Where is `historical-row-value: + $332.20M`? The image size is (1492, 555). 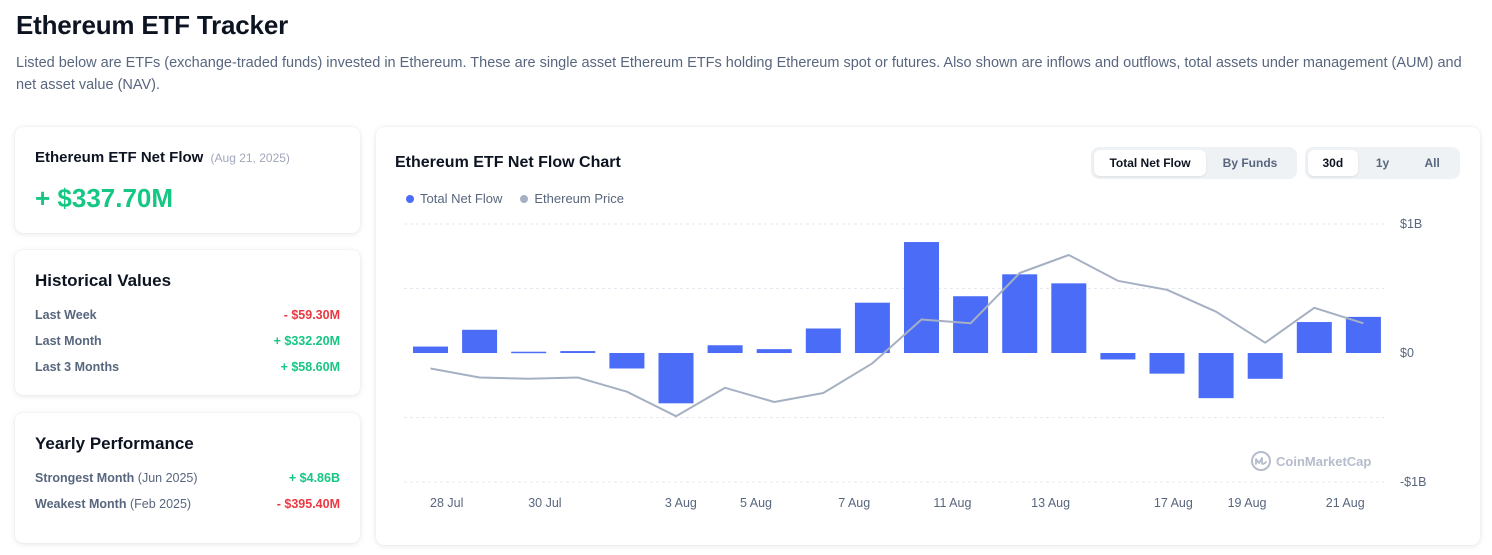 historical-row-value: + $332.20M is located at coordinates (306, 341).